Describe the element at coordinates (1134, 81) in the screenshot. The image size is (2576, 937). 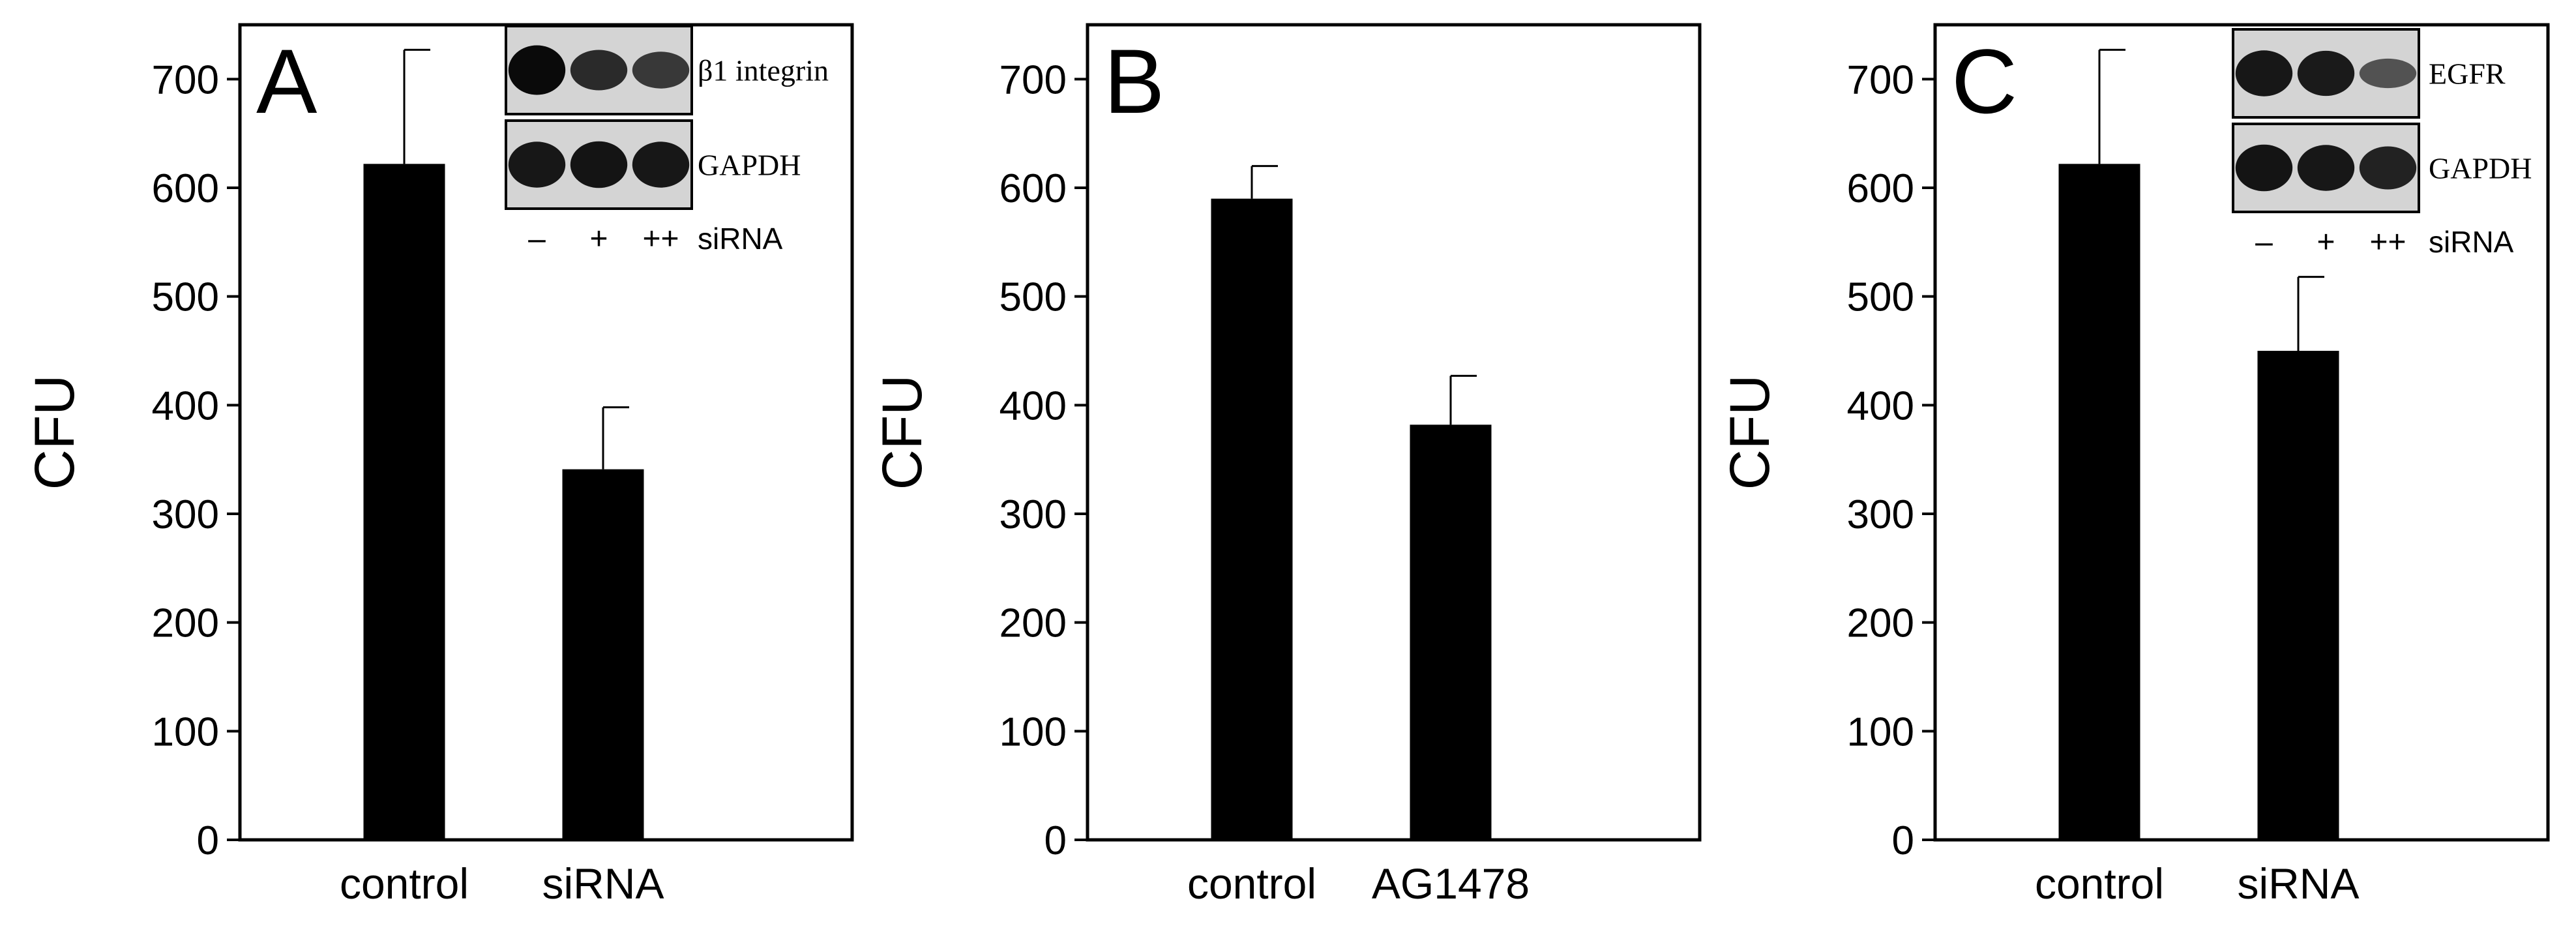
I see `panel-label: B` at that location.